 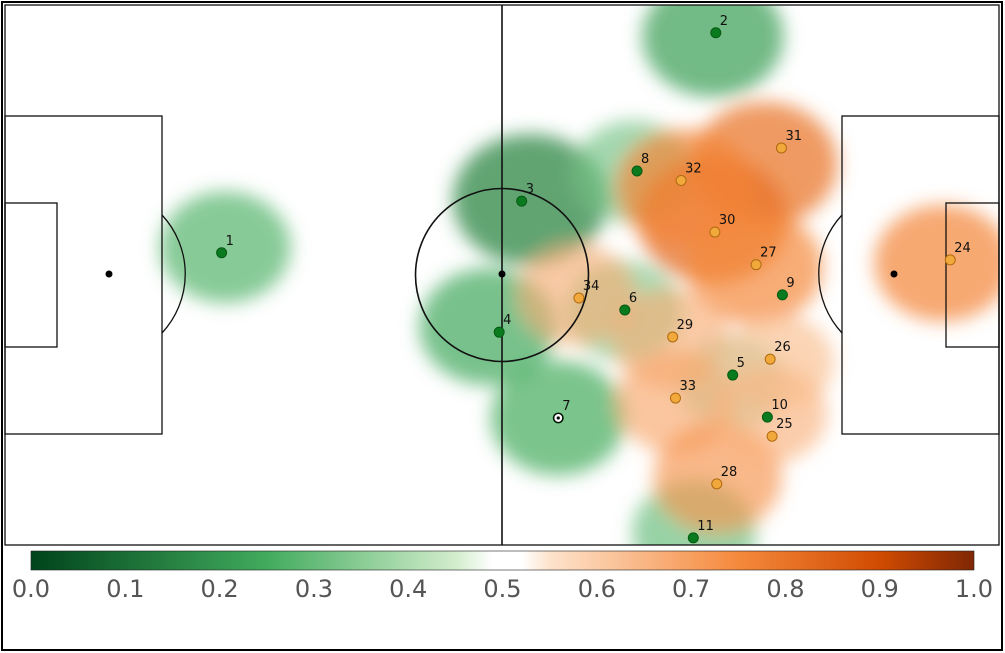 I want to click on player-34-label: 34, so click(x=591, y=286).